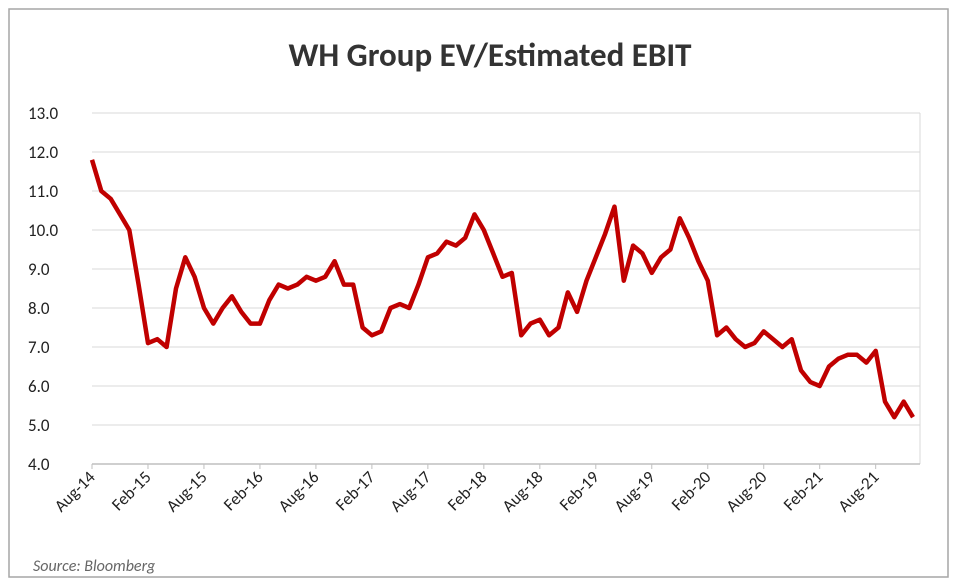  Describe the element at coordinates (39, 386) in the screenshot. I see `y-tick-label: 6.0` at that location.